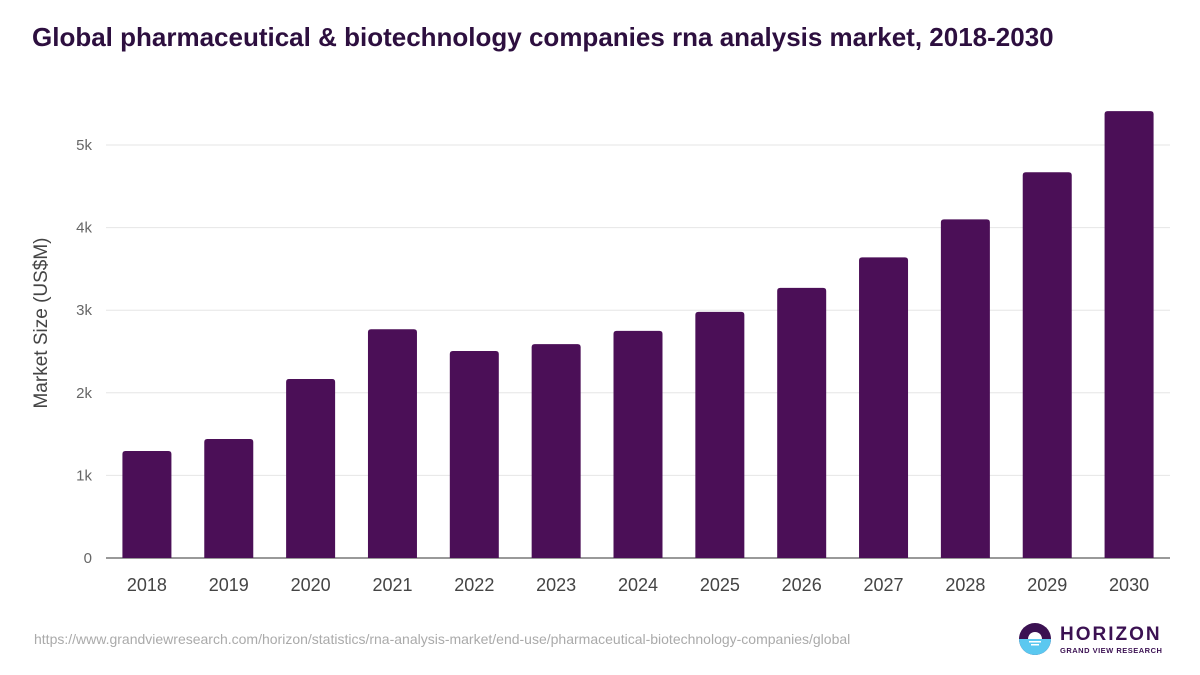 The height and width of the screenshot is (675, 1200). Describe the element at coordinates (474, 585) in the screenshot. I see `x-tick-label: 2022` at that location.